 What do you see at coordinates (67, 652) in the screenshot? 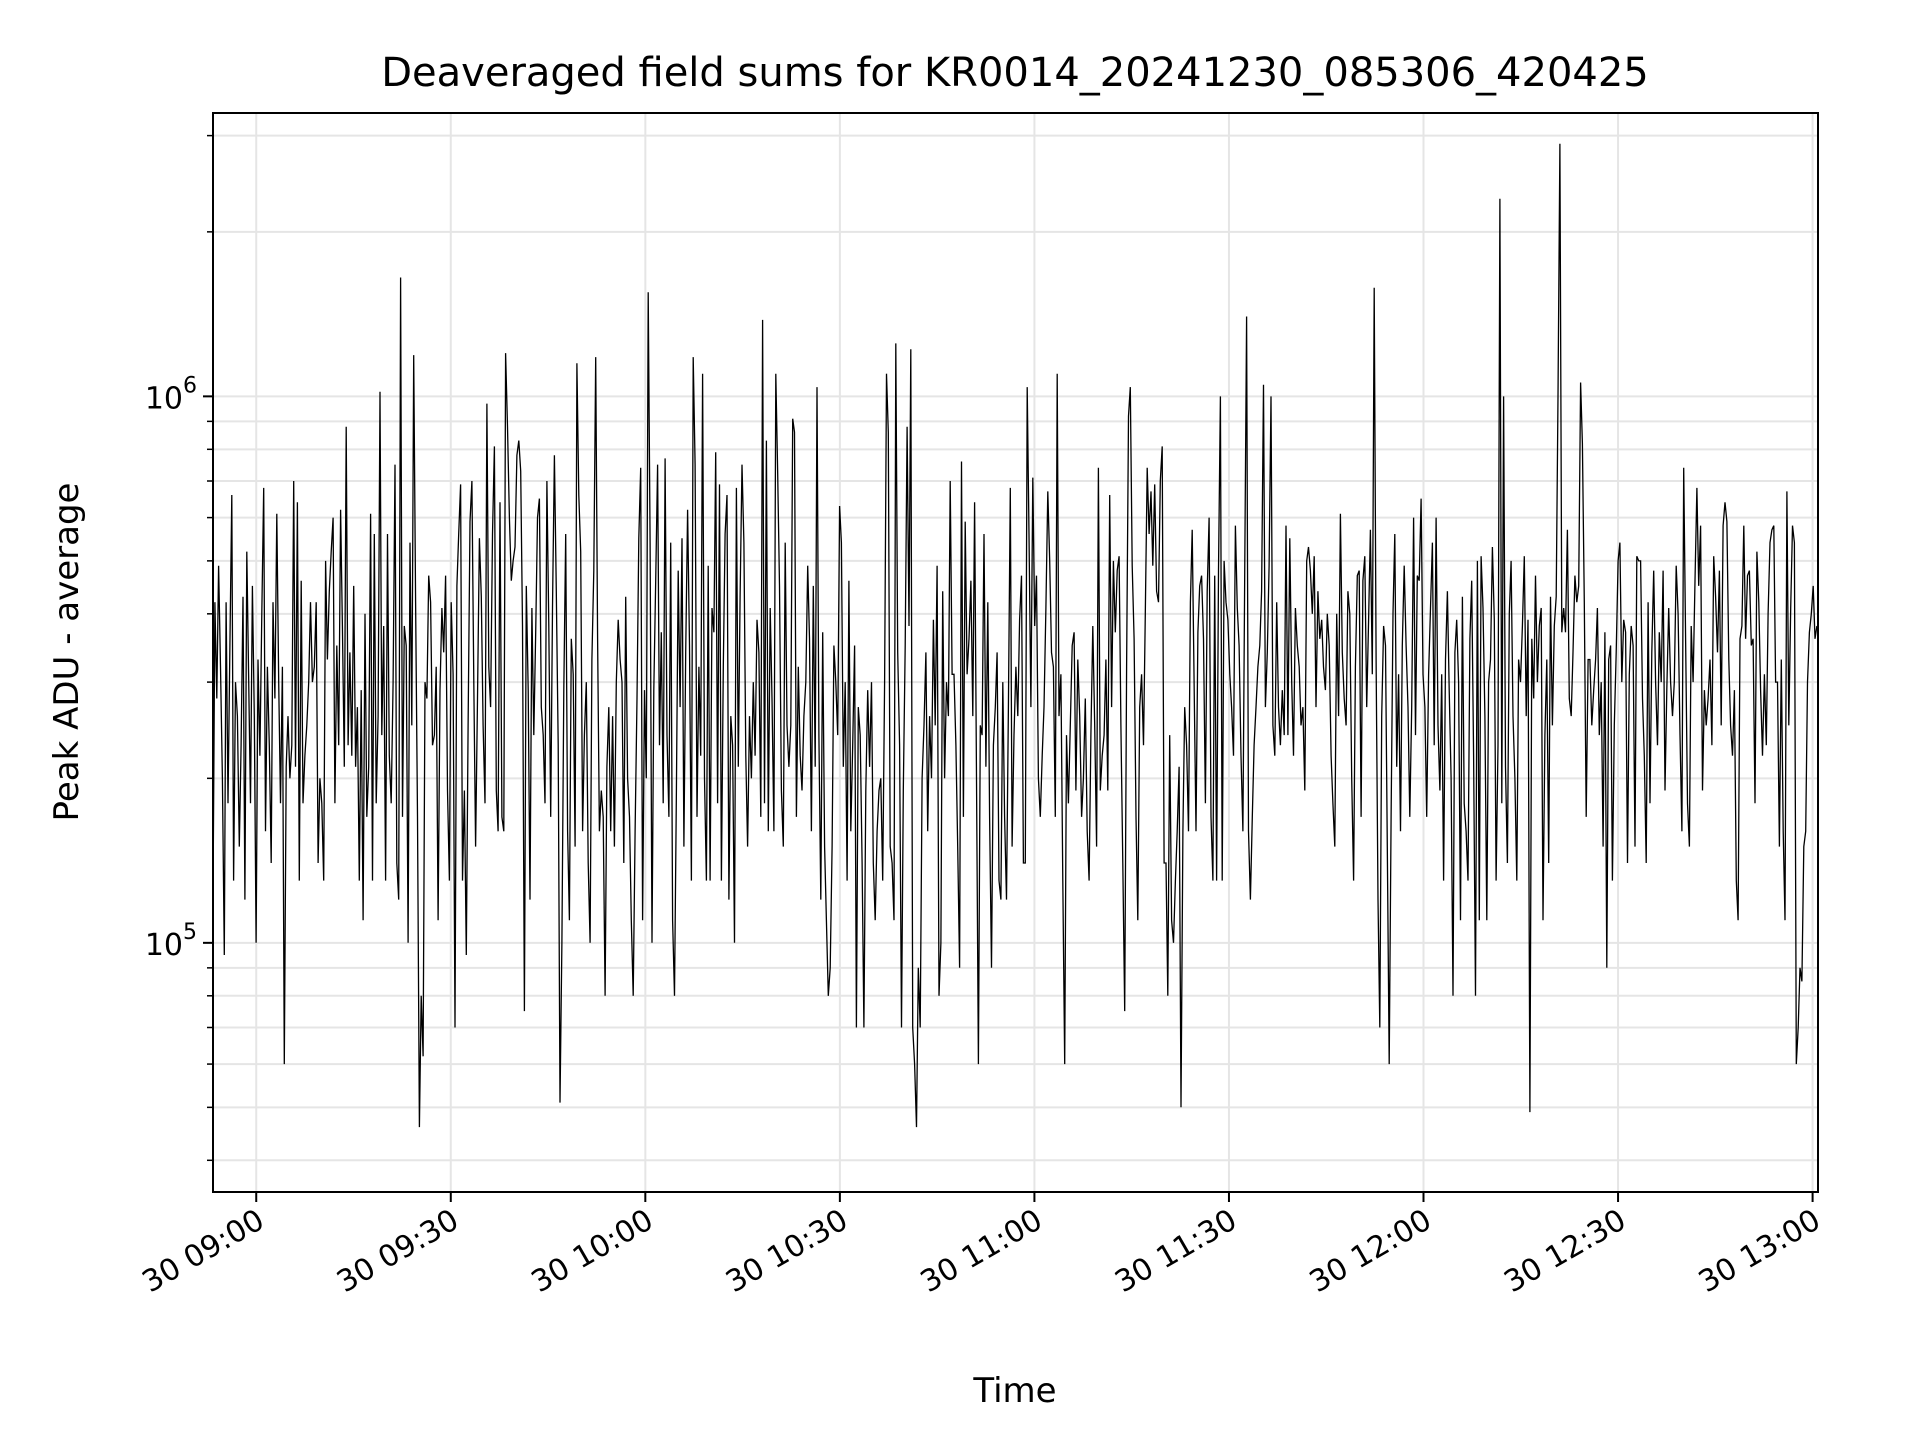
I see `y-axis-label: Peak ADU - average` at bounding box center [67, 652].